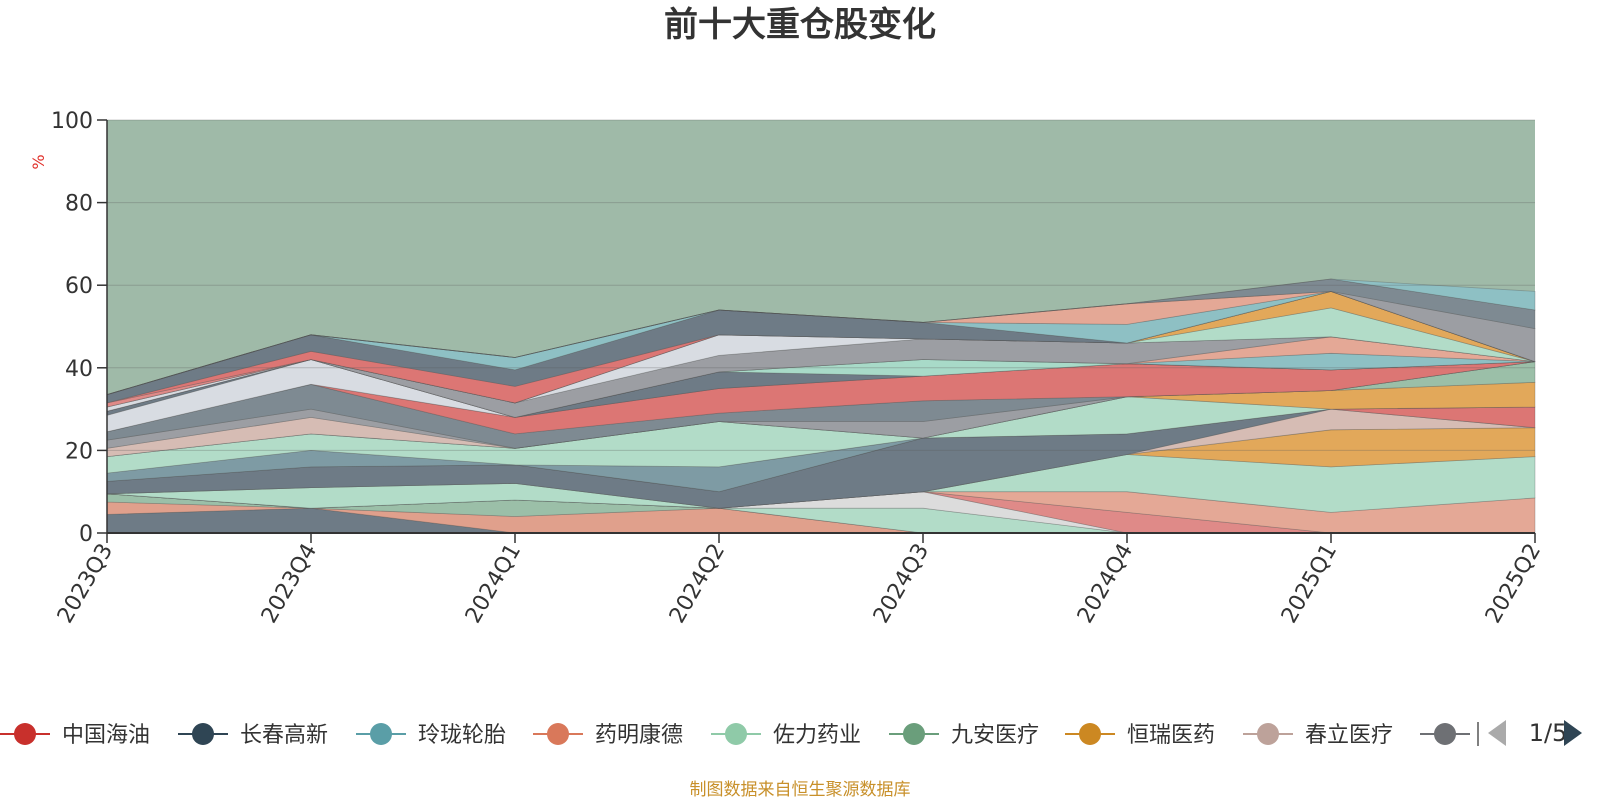  I want to click on legend-item: 中国海油, so click(75, 735).